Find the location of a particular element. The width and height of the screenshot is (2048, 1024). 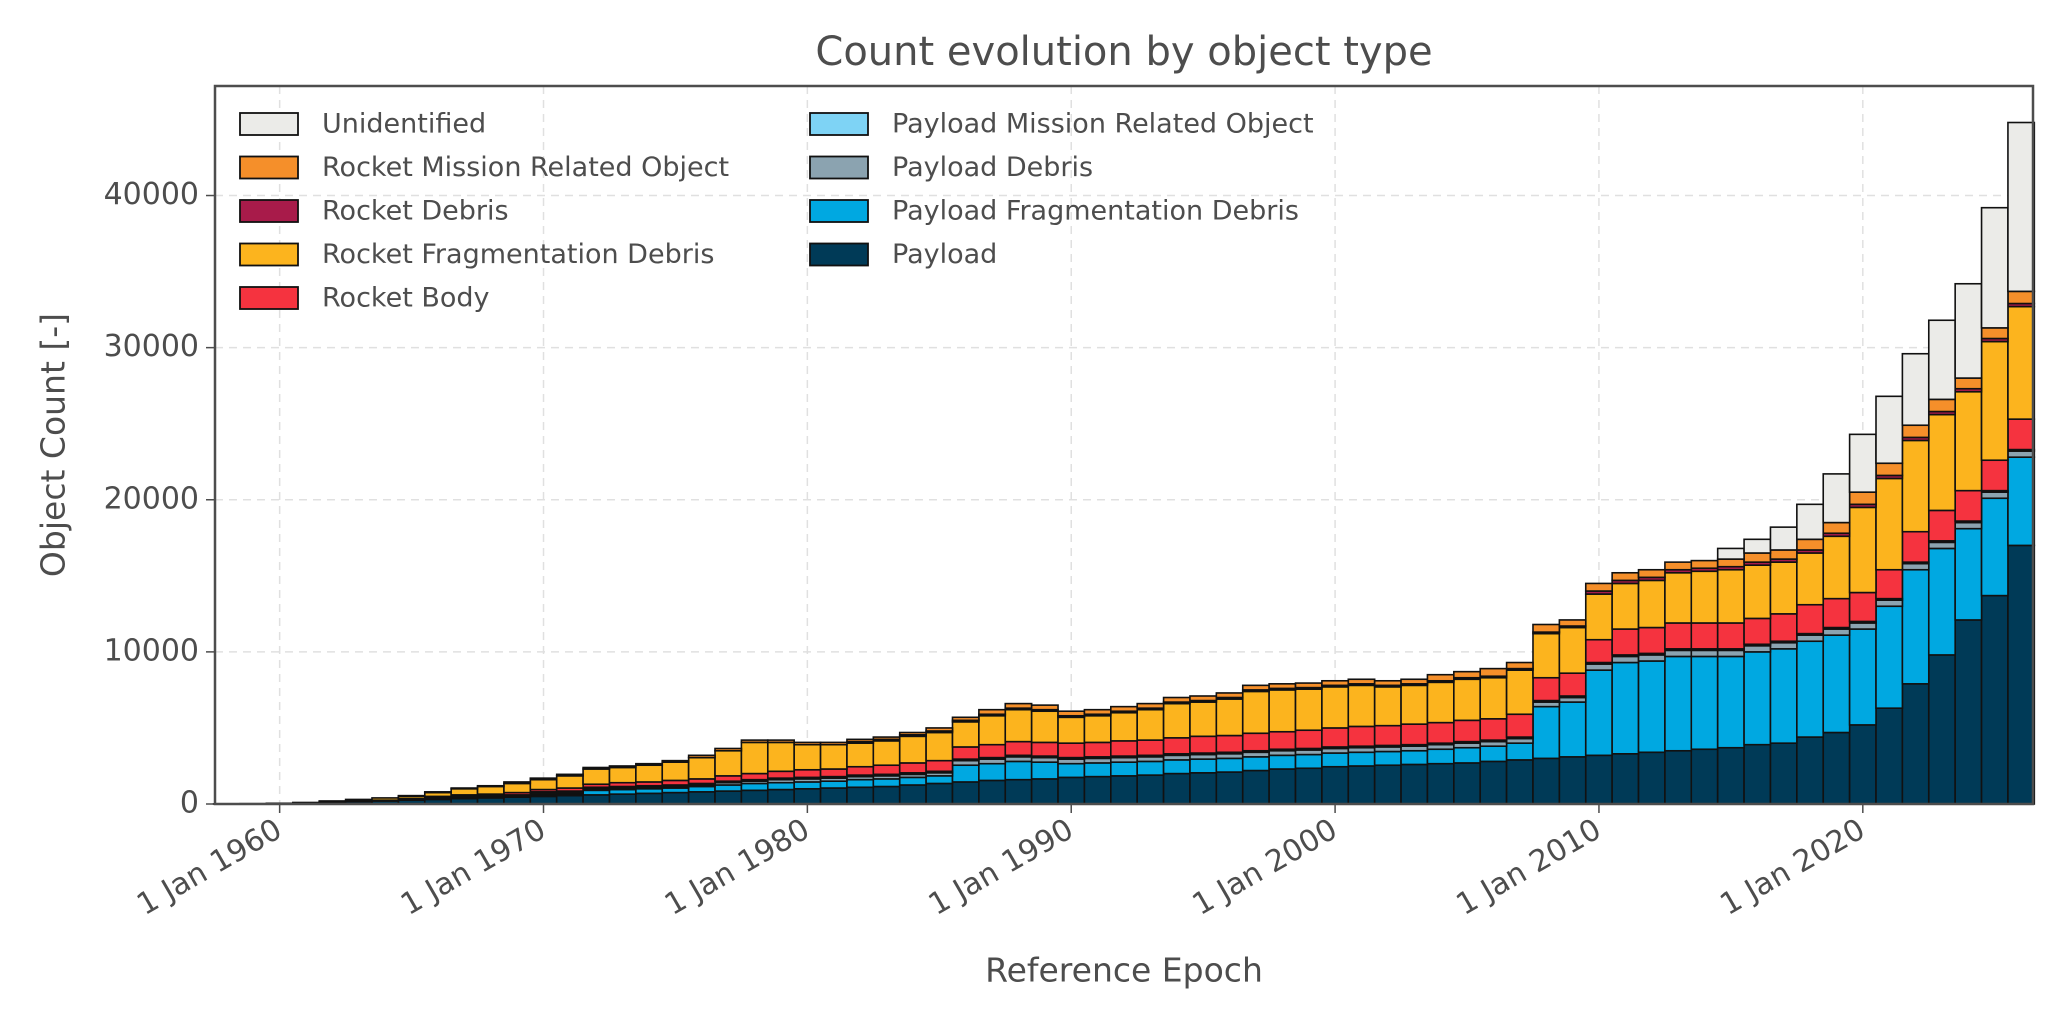

y-axis-label: Object Count [-] is located at coordinates (53, 445).